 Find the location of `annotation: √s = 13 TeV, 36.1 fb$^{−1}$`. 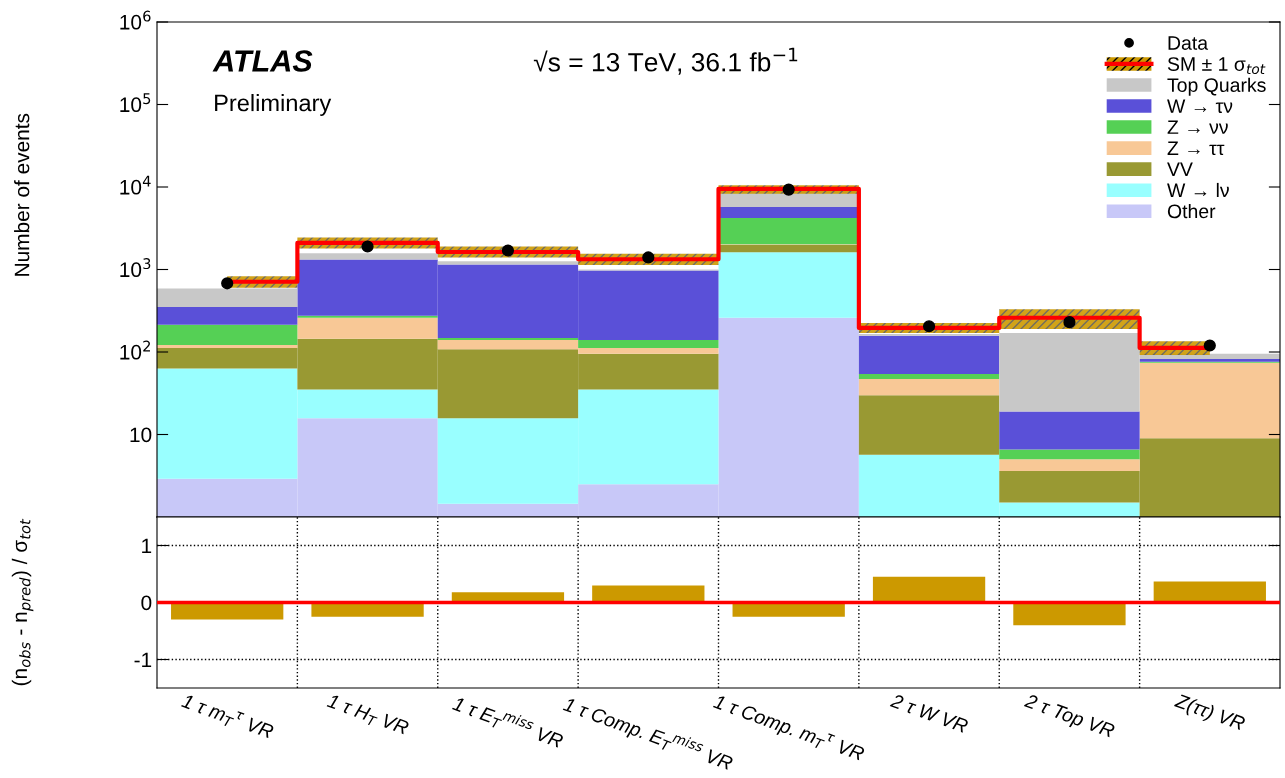

annotation: √s = 13 TeV, 36.1 fb$^{−1}$ is located at coordinates (665, 61).